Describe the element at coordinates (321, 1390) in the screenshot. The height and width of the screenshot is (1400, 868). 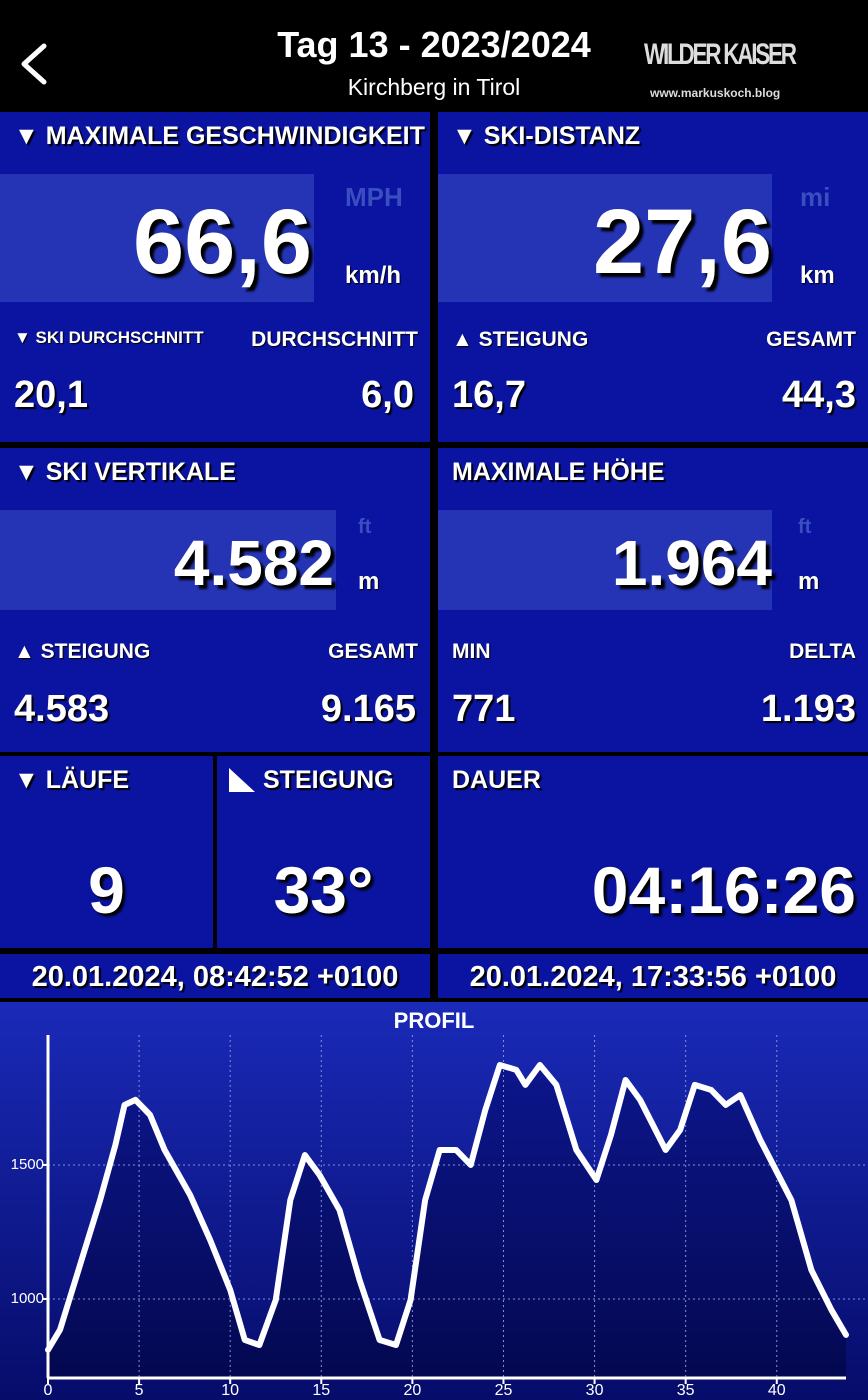
I see `x-tick-label: 15` at that location.